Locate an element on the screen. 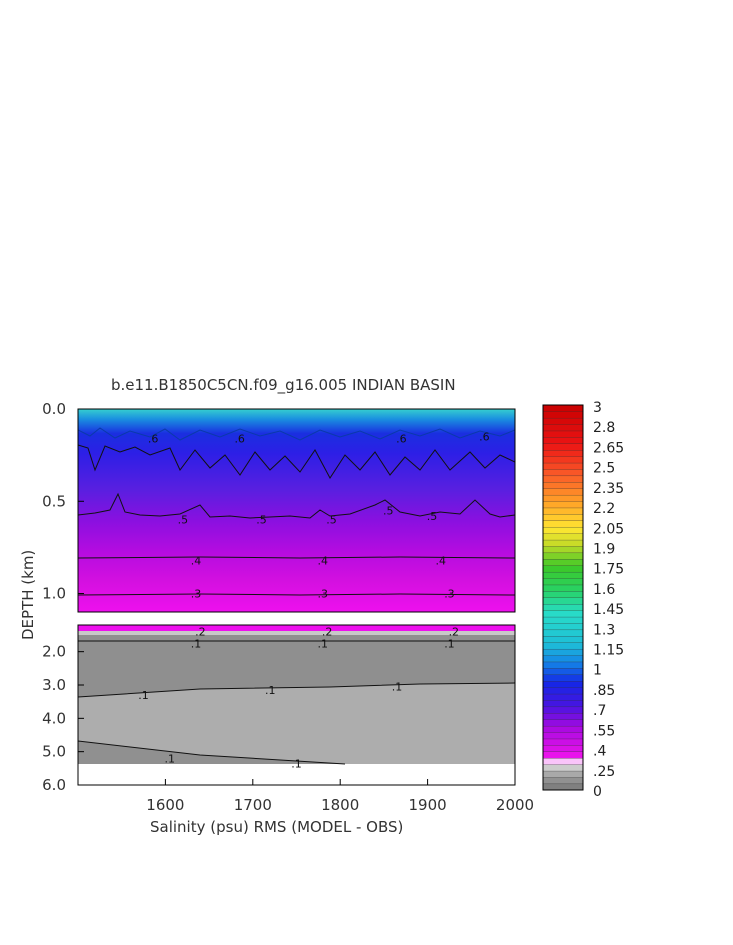  colorbar-label-19: 0 is located at coordinates (597, 792).